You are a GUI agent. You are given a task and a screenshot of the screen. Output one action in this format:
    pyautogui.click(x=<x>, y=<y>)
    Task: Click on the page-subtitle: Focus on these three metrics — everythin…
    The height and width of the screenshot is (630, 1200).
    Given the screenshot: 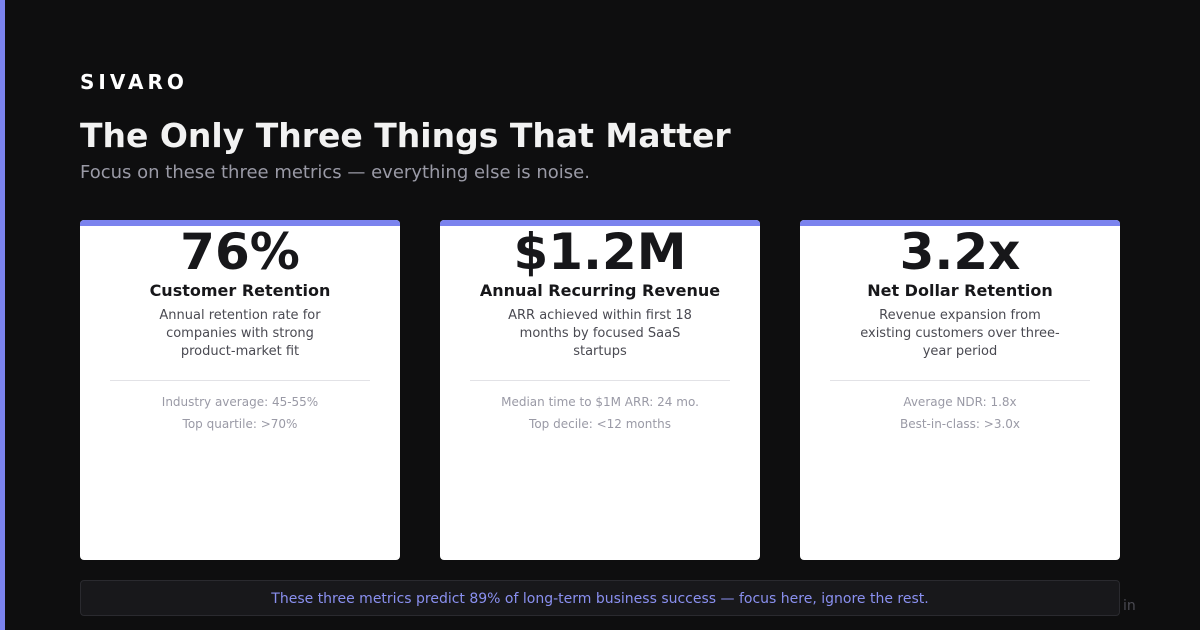 What is the action you would take?
    pyautogui.click(x=335, y=172)
    